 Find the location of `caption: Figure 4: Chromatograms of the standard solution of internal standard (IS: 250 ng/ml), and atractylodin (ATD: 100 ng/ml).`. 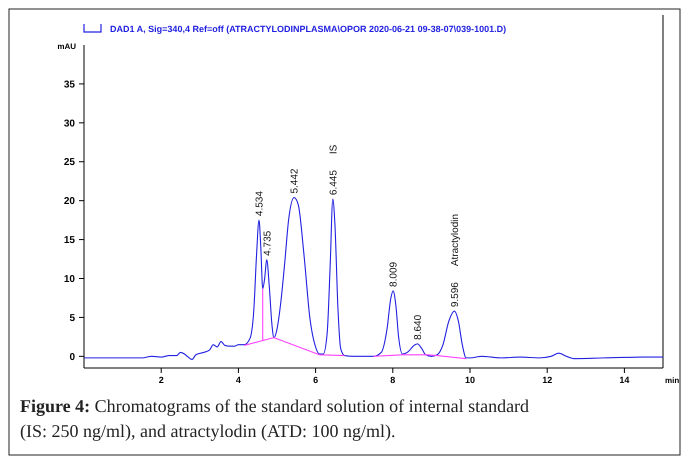

caption: Figure 4: Chromatograms of the standard solution of internal standard (IS: 250 ng/ml), and atractylodin (ATD: 100 ng/ml). is located at coordinates (275, 418).